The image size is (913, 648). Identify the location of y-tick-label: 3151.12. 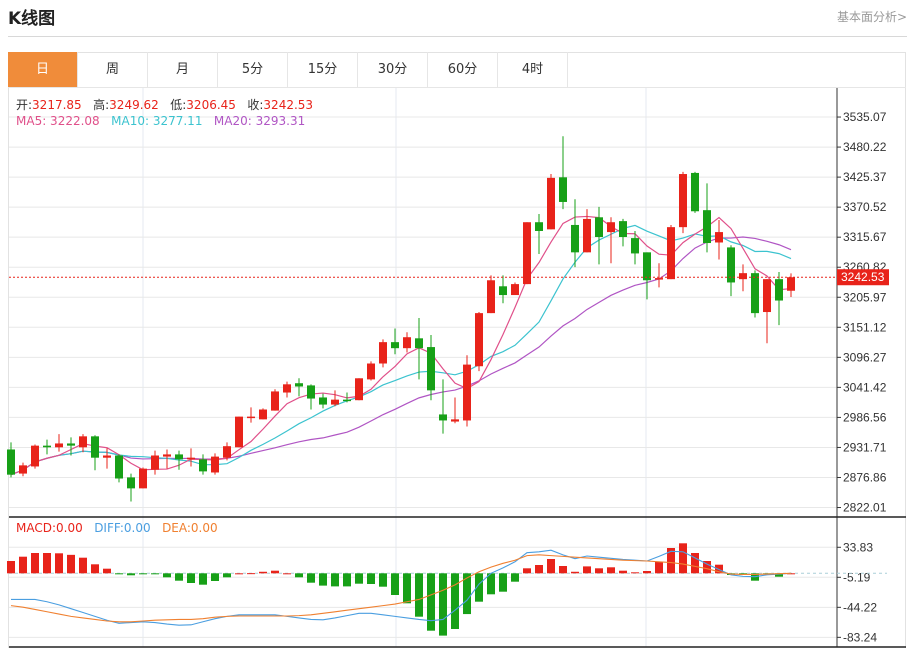
(865, 327).